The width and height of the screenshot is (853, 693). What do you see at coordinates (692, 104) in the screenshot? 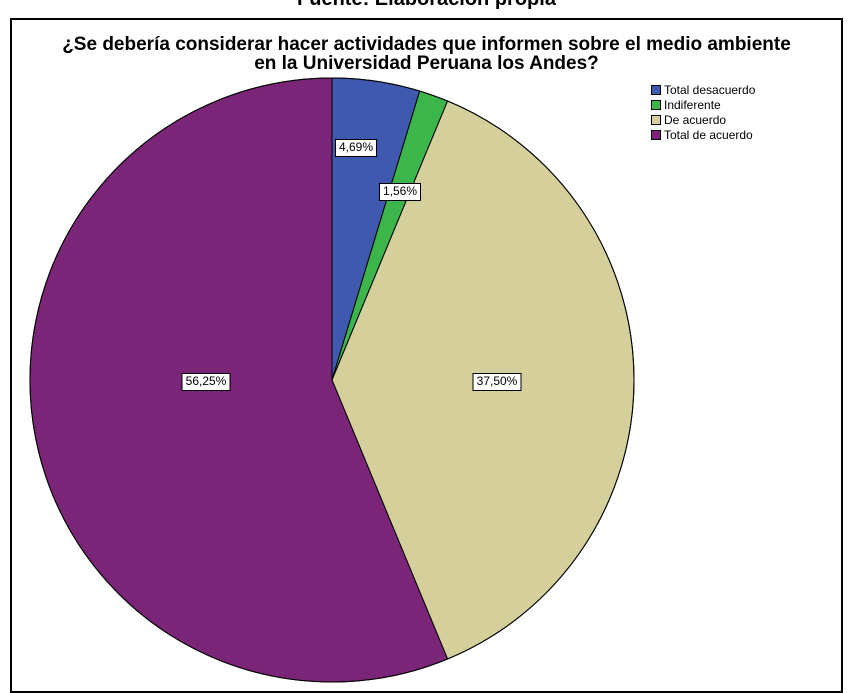
I see `legend-label: Indiferente` at bounding box center [692, 104].